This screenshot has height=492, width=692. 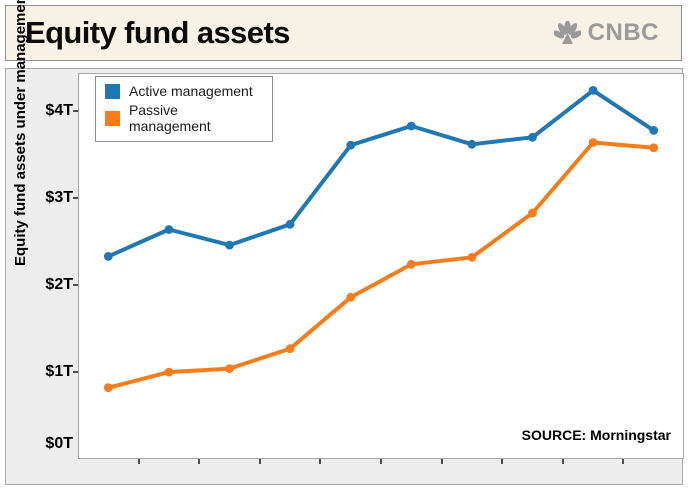 What do you see at coordinates (59, 111) in the screenshot?
I see `y-tick-label: $4T` at bounding box center [59, 111].